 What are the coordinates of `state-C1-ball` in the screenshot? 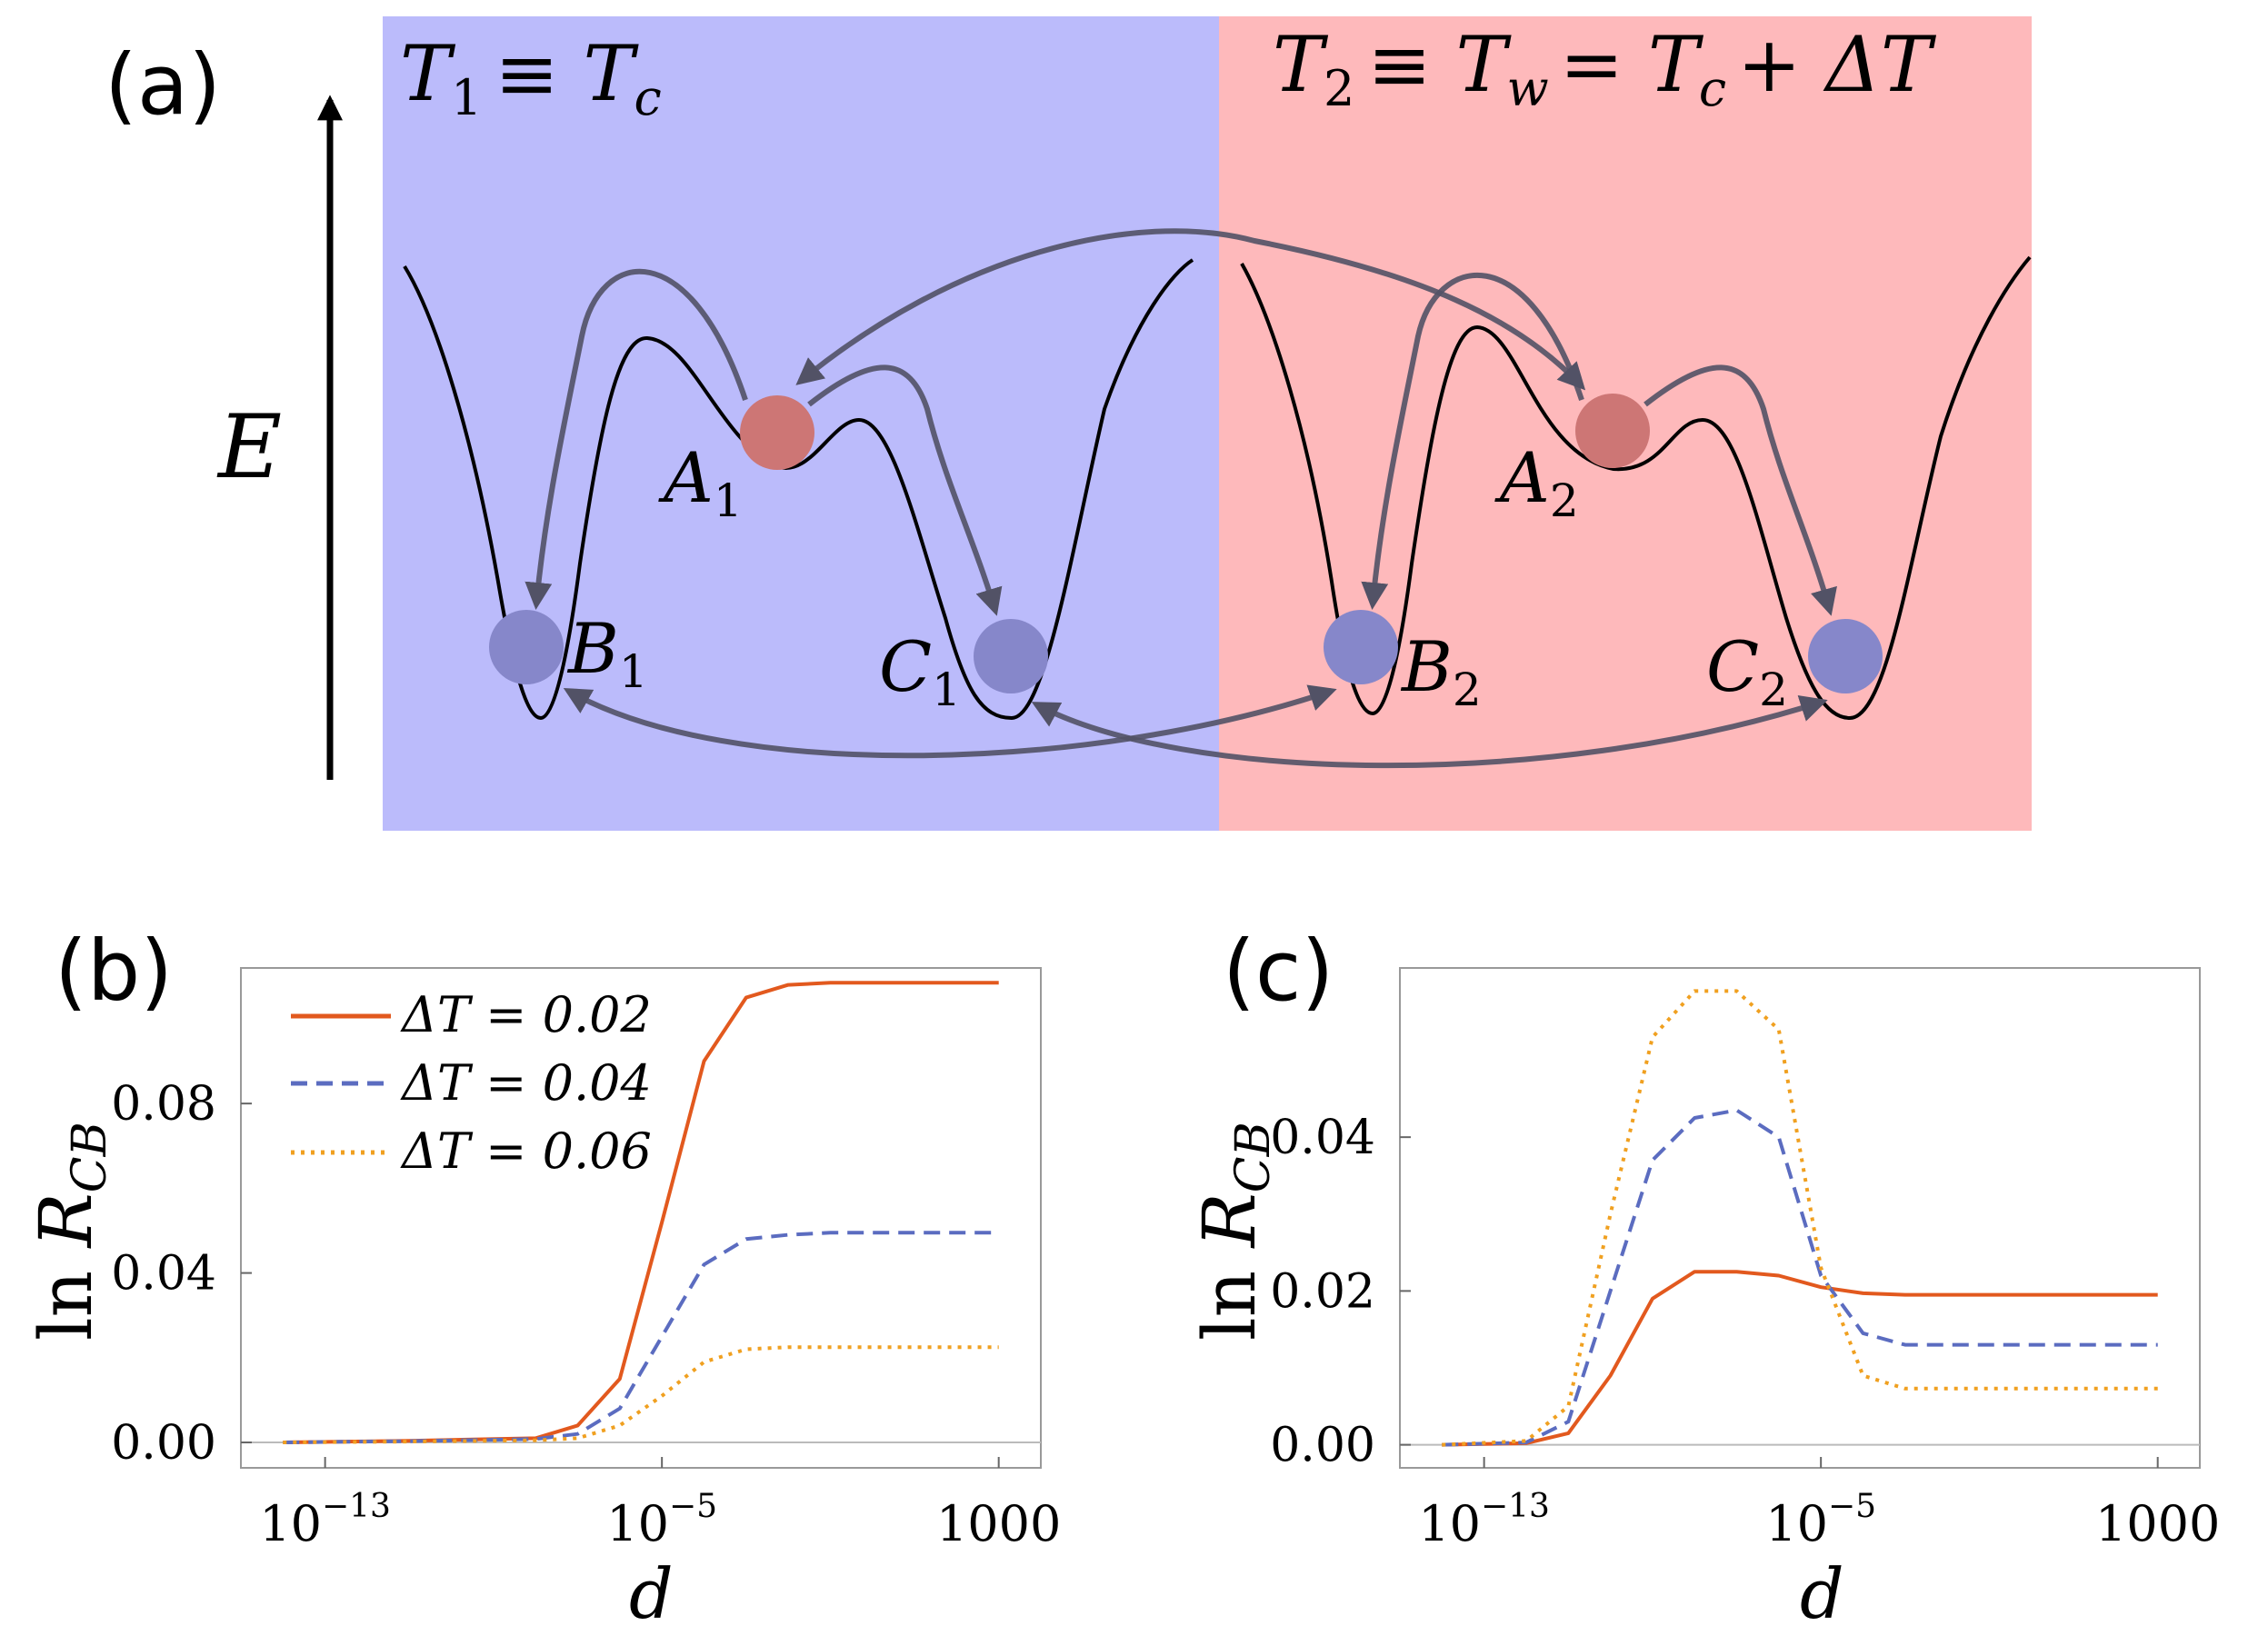 It's located at (1011, 656).